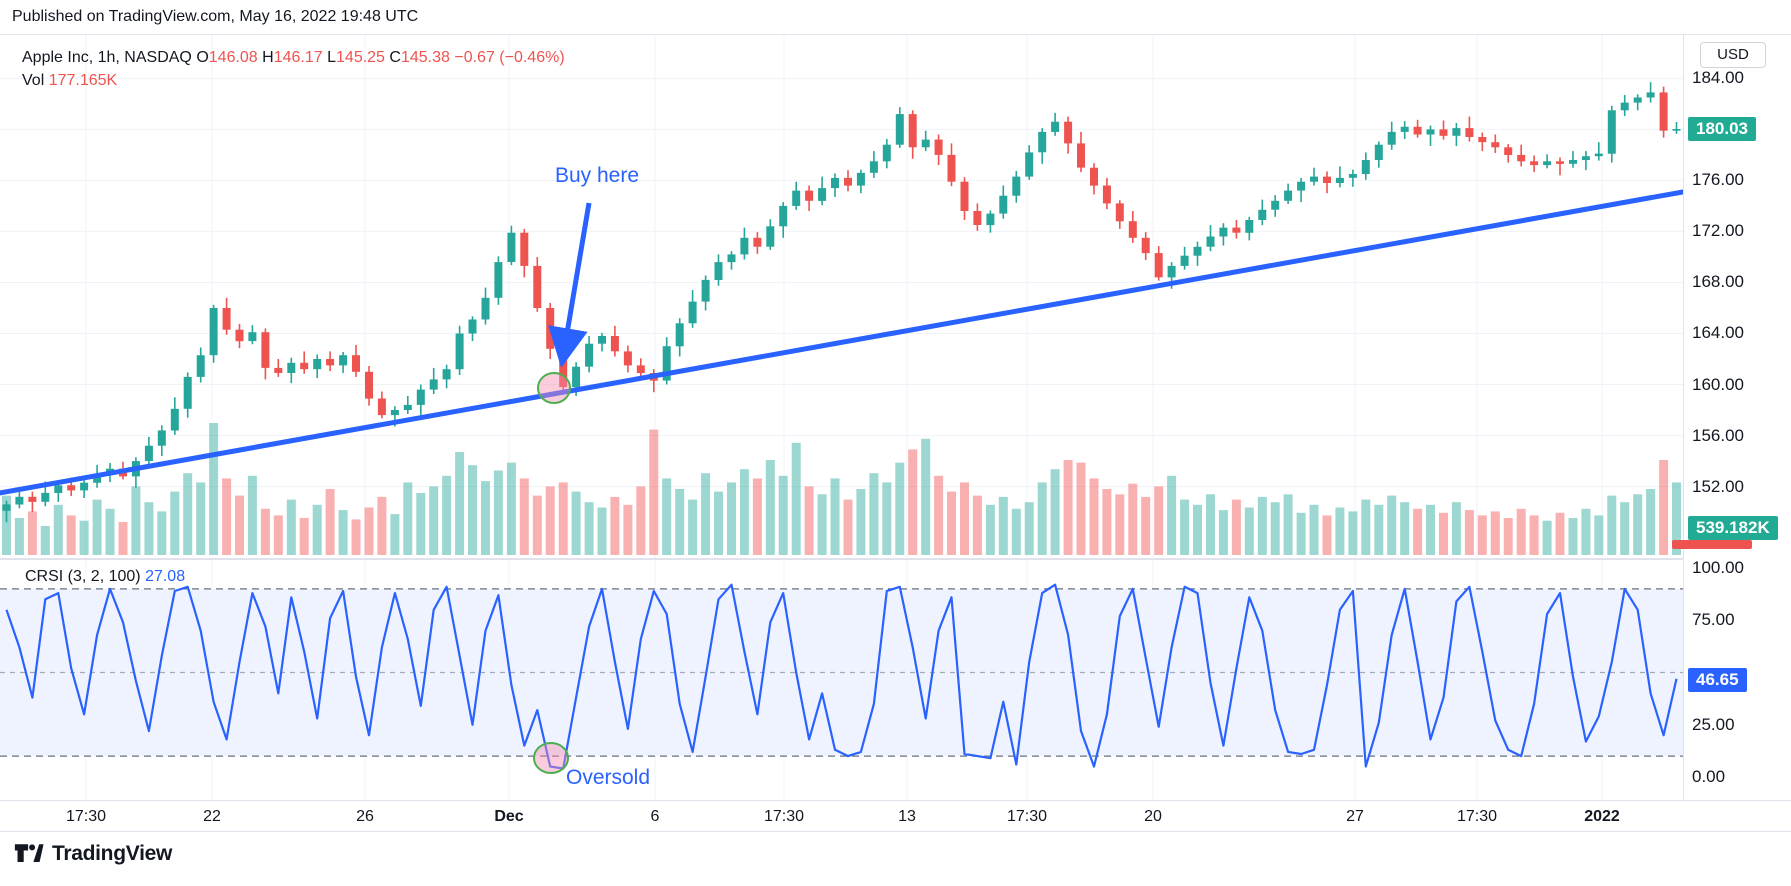 The image size is (1791, 886). What do you see at coordinates (107, 57) in the screenshot?
I see `symbol-title: Apple Inc, 1h, NASDAQ` at bounding box center [107, 57].